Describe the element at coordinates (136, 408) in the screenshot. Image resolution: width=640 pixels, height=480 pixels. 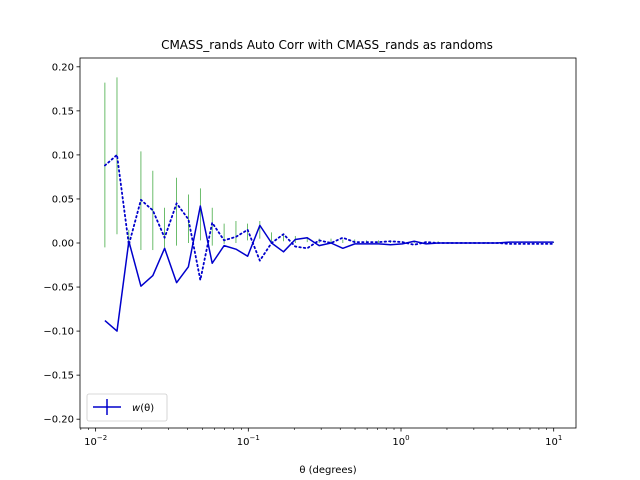
I see `legend-label-main: w` at that location.